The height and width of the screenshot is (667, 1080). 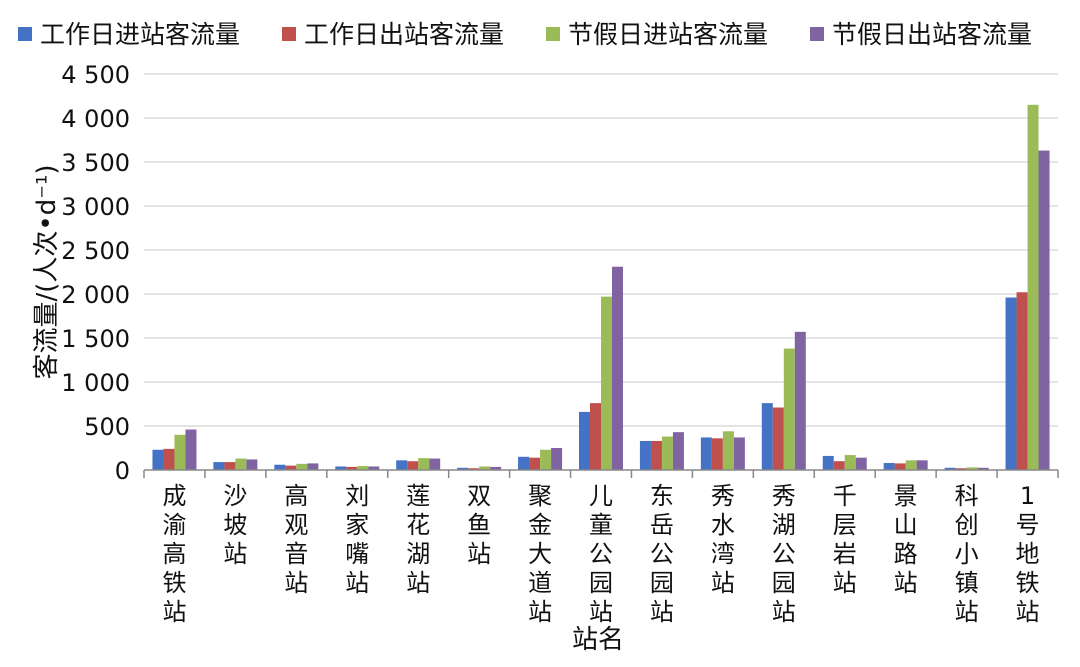 What do you see at coordinates (95, 119) in the screenshot?
I see `y-tick-label: 4 000` at bounding box center [95, 119].